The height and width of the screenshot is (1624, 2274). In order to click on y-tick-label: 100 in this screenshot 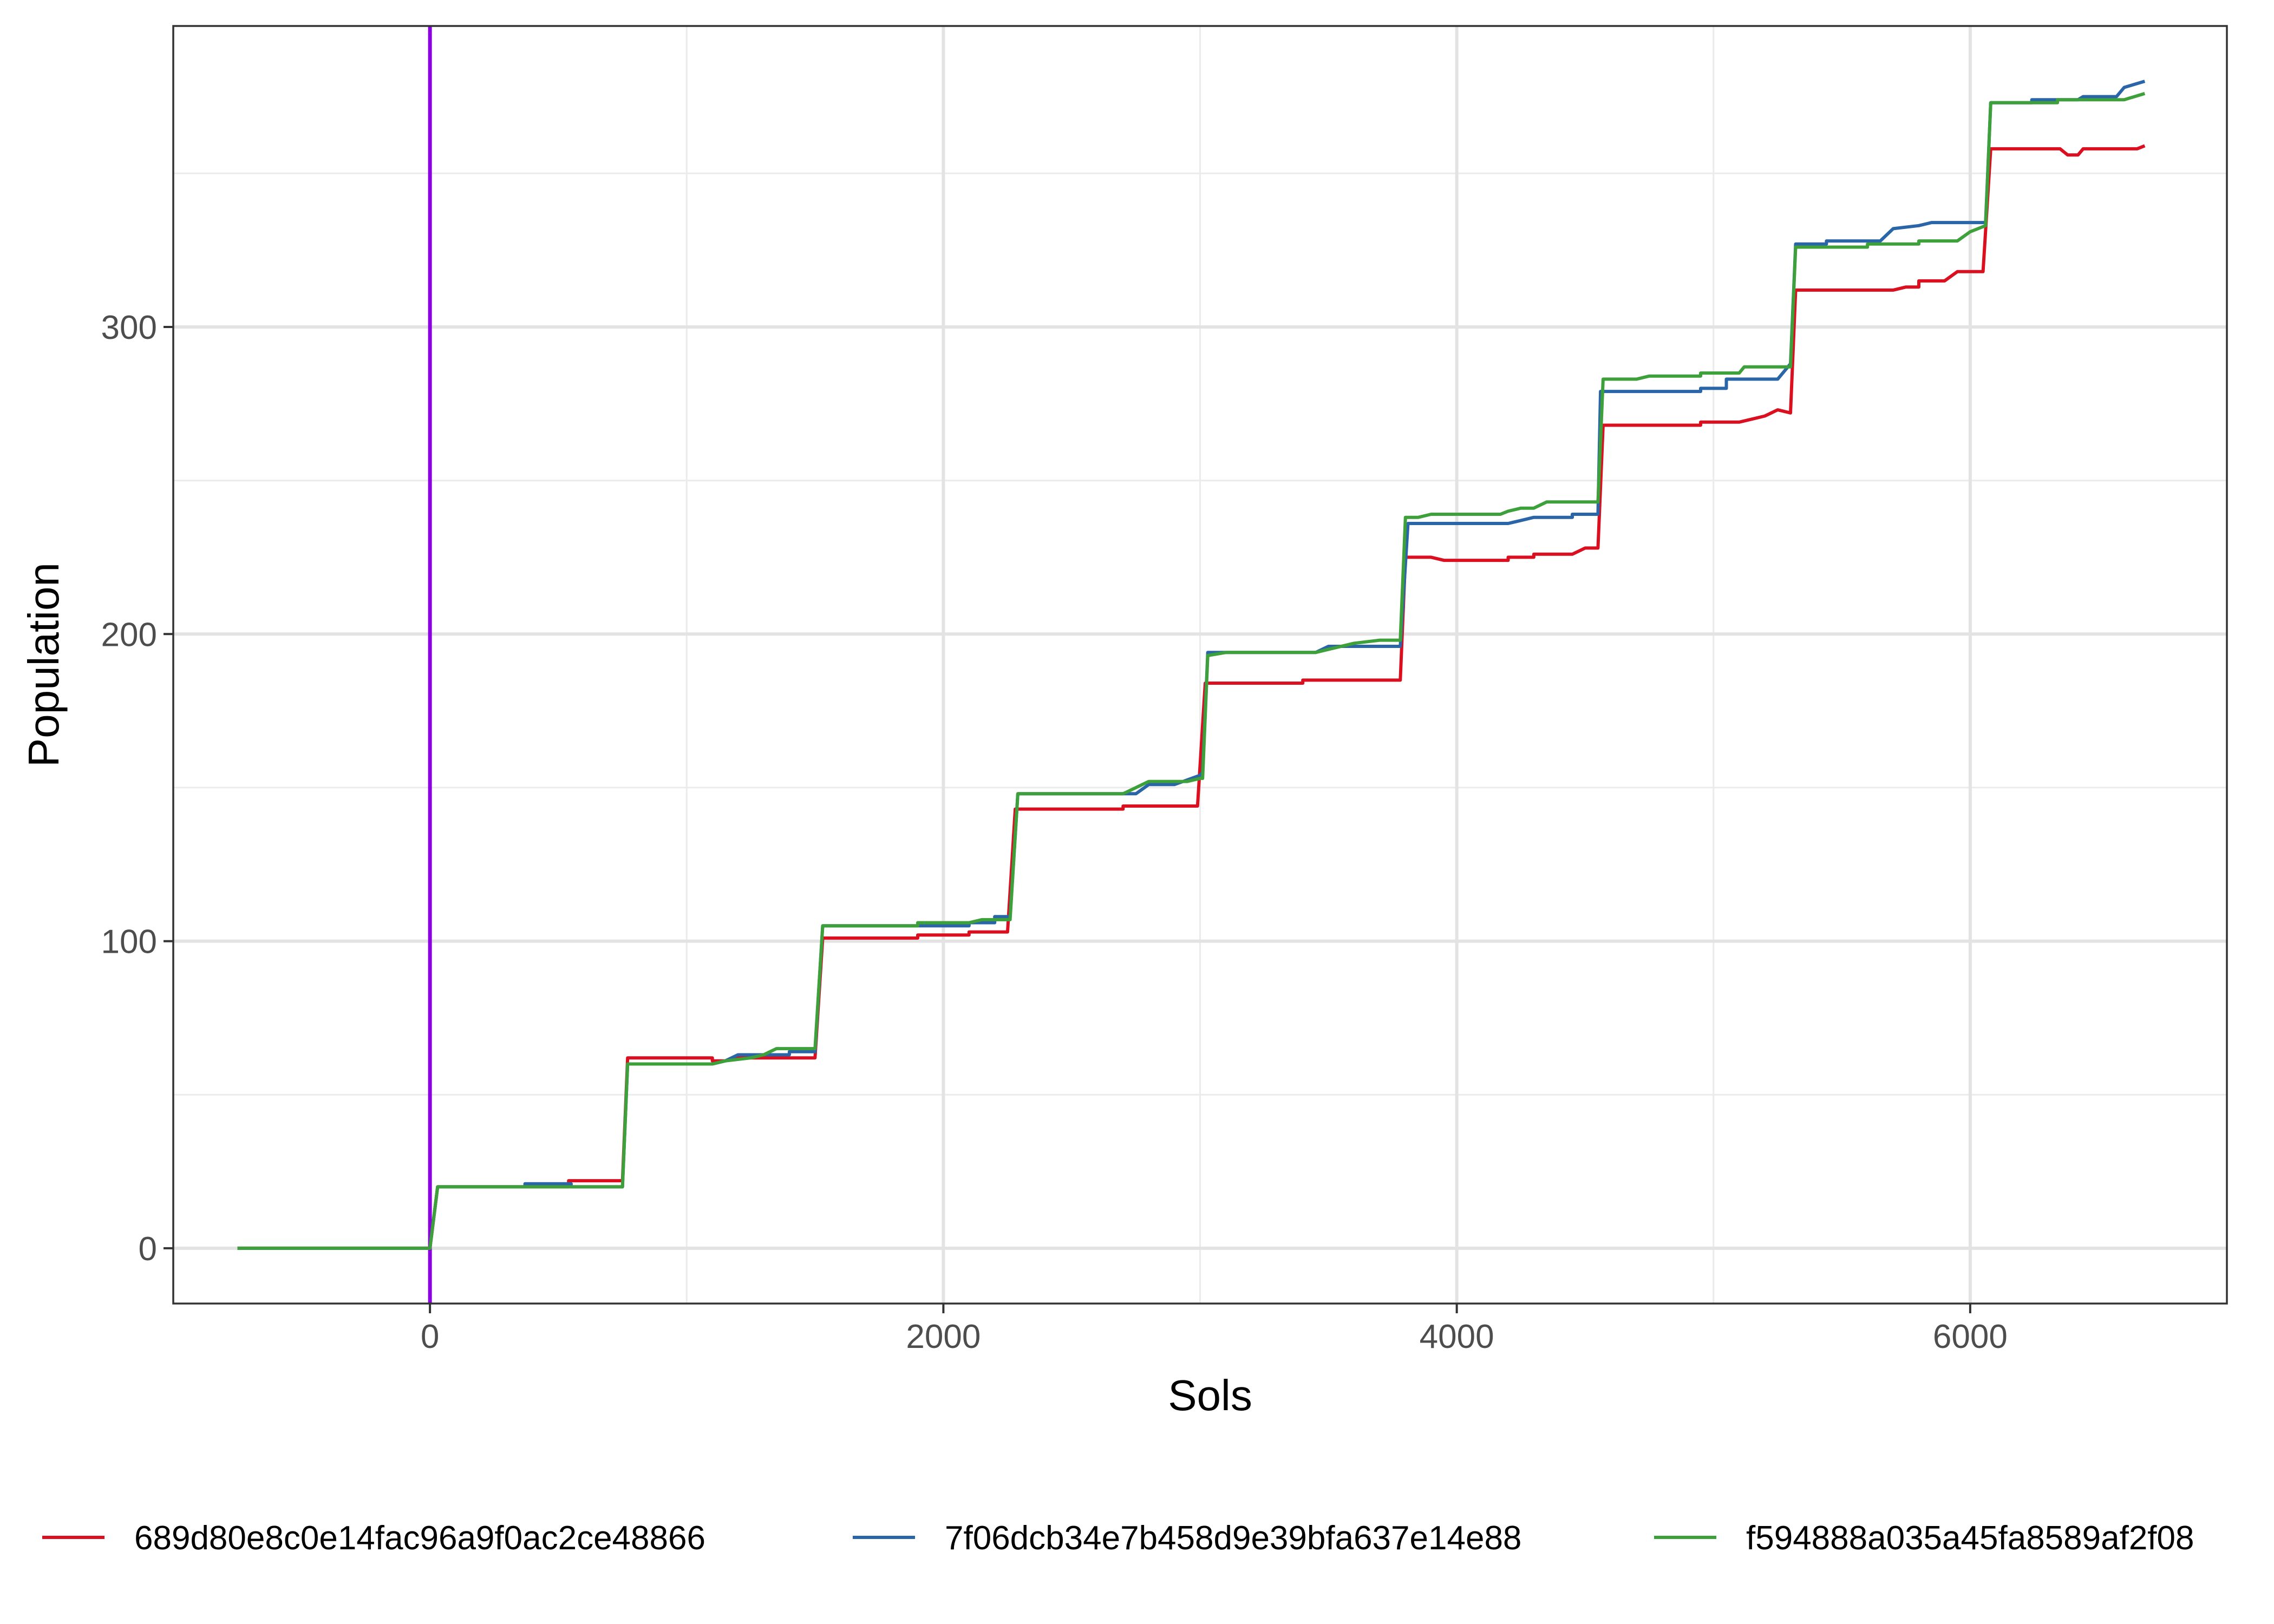, I will do `click(129, 942)`.